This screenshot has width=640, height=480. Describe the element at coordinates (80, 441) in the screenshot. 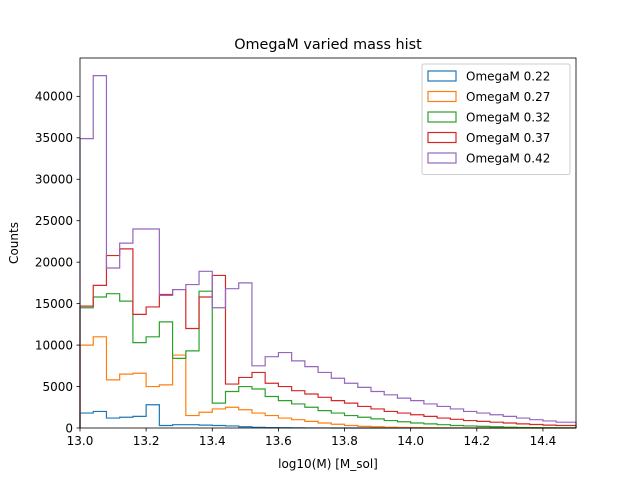

I see `x-tick-label: 13.0` at that location.